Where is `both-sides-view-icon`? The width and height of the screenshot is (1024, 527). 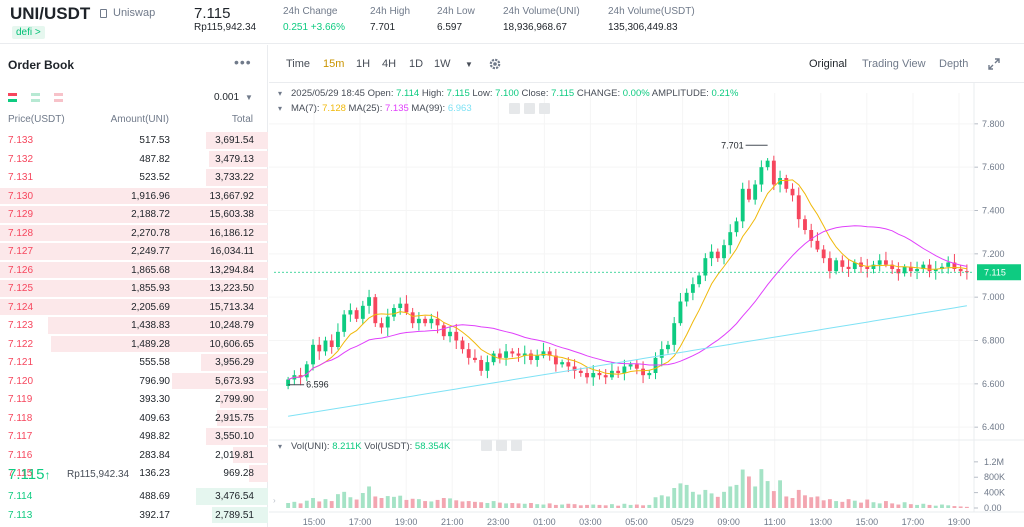
both-sides-view-icon is located at coordinates (12, 97).